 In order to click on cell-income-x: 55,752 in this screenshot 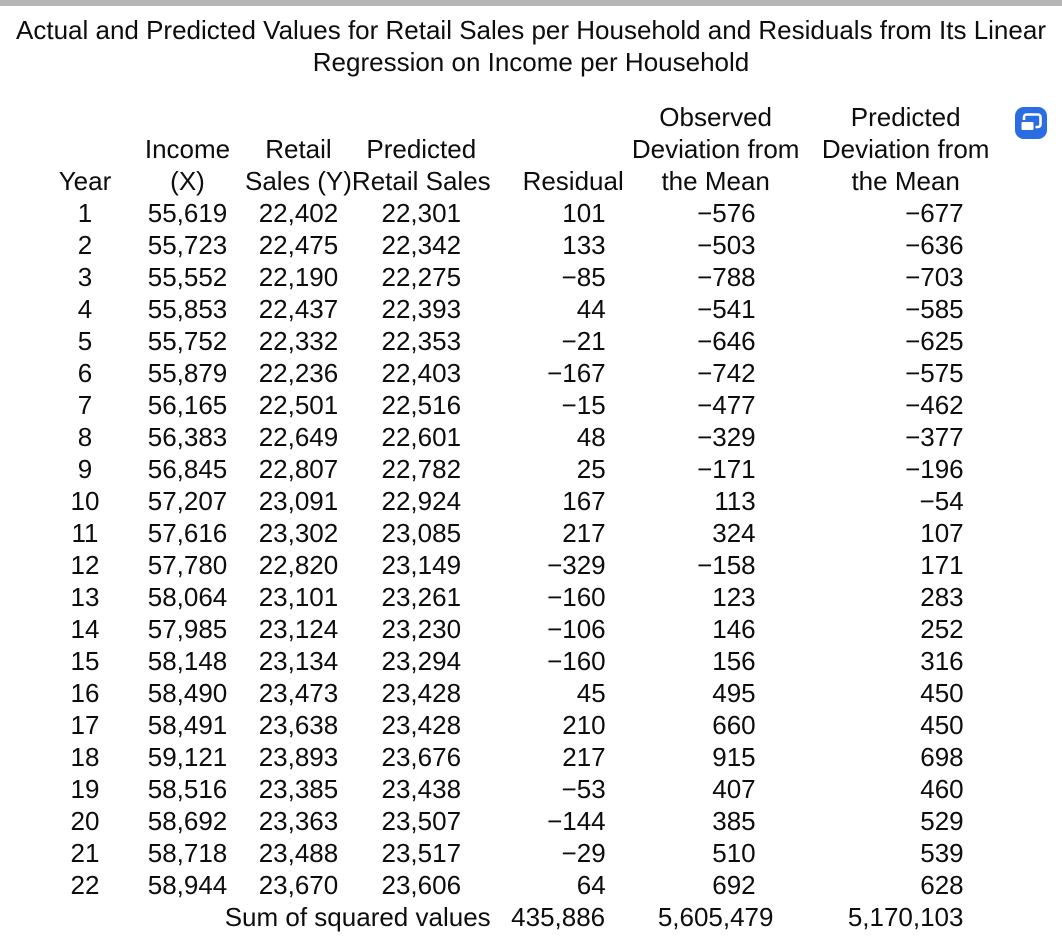, I will do `click(187, 341)`.